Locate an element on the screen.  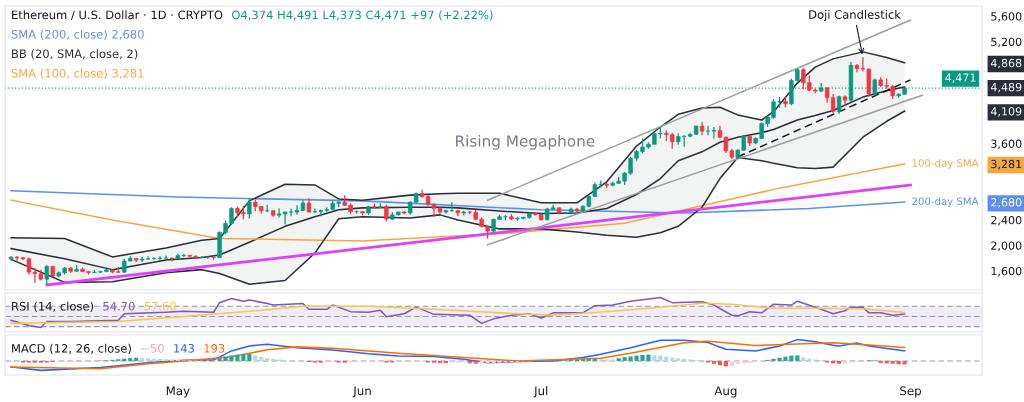
y-tick-label: 2,680 is located at coordinates (1006, 203).